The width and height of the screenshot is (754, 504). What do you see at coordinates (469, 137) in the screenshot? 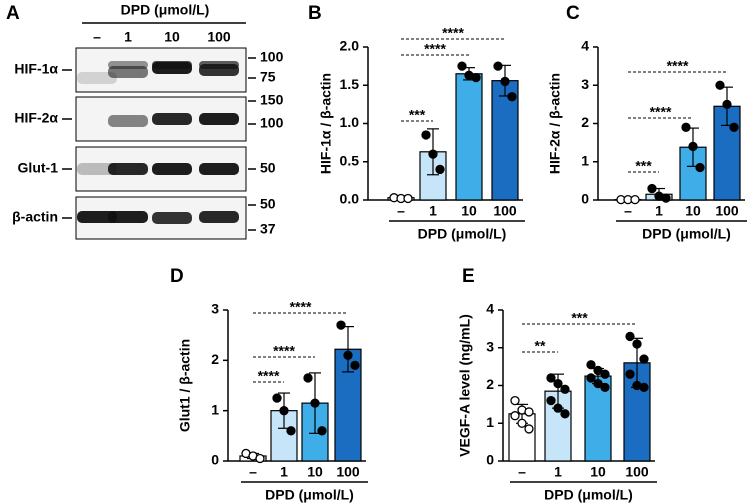
I see `bar` at bounding box center [469, 137].